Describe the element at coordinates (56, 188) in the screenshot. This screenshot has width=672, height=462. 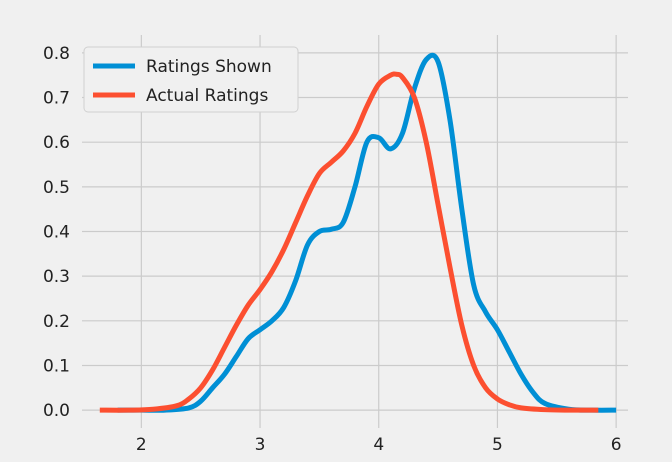
I see `y-tick-label: 0.5` at that location.